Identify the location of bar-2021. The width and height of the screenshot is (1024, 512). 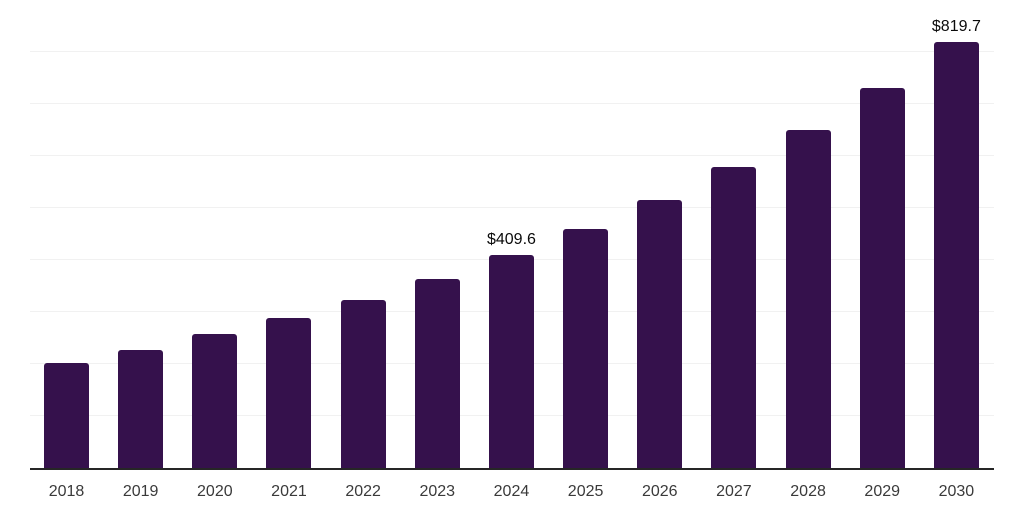
(289, 394).